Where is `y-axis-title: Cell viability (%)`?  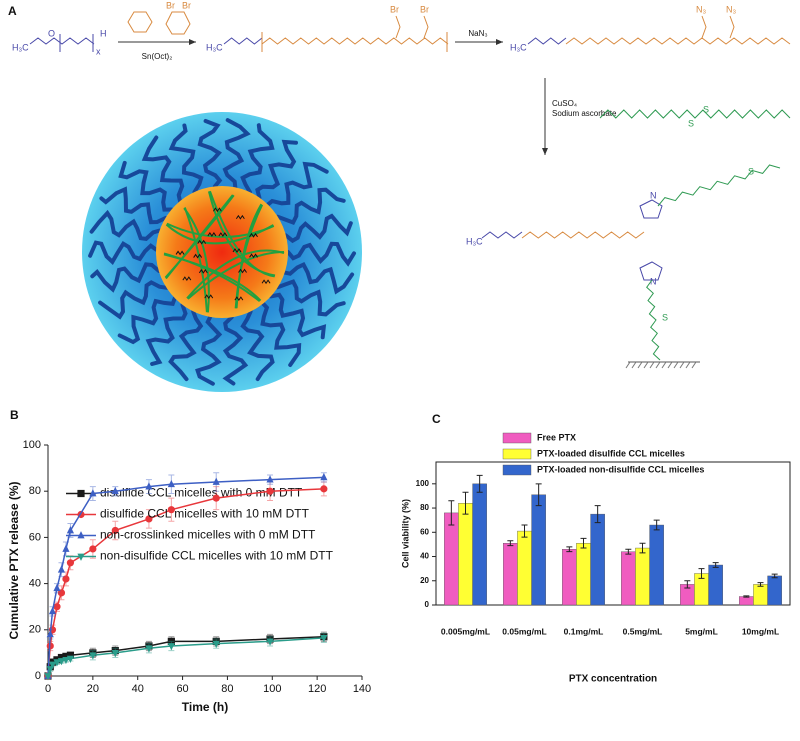 y-axis-title: Cell viability (%) is located at coordinates (405, 533).